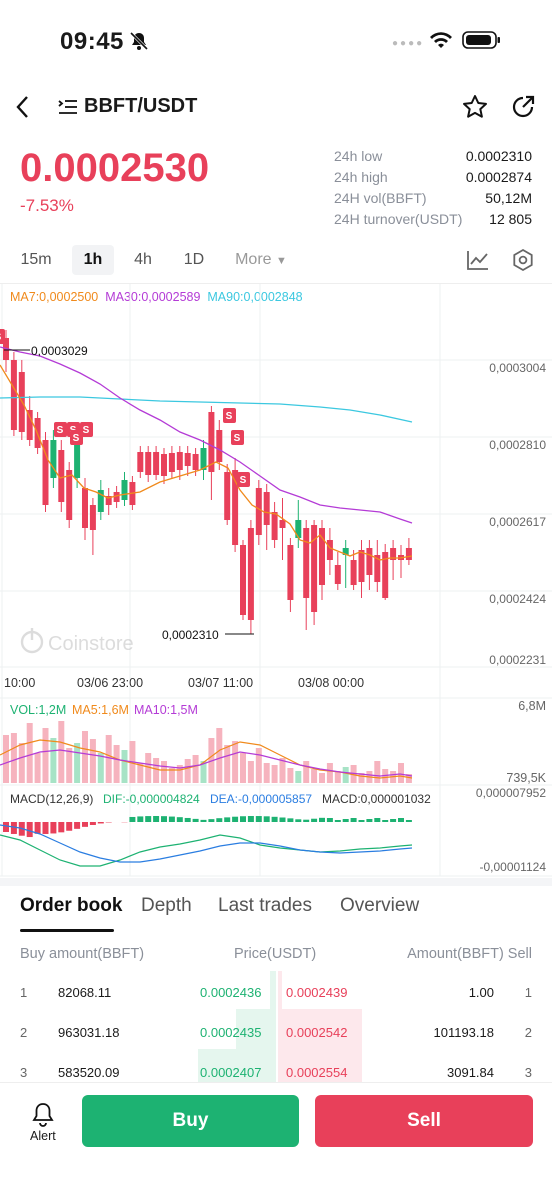  What do you see at coordinates (517, 445) in the screenshot?
I see `y-tick: 0,0002810` at bounding box center [517, 445].